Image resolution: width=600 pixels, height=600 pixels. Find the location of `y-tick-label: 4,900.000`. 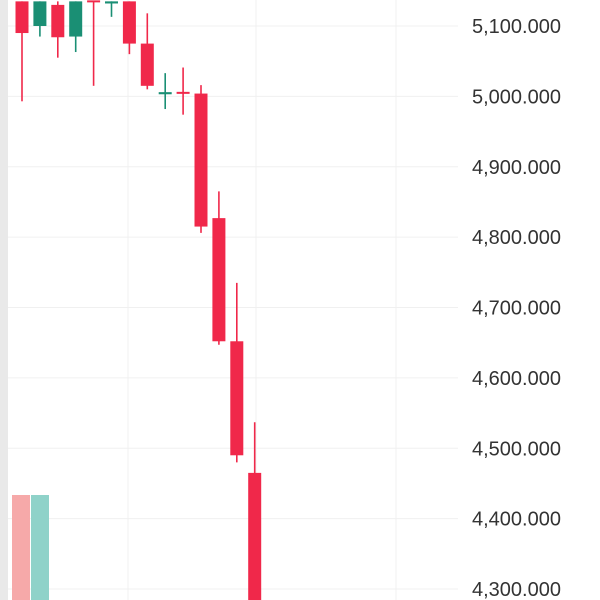

y-tick-label: 4,900.000 is located at coordinates (516, 168).